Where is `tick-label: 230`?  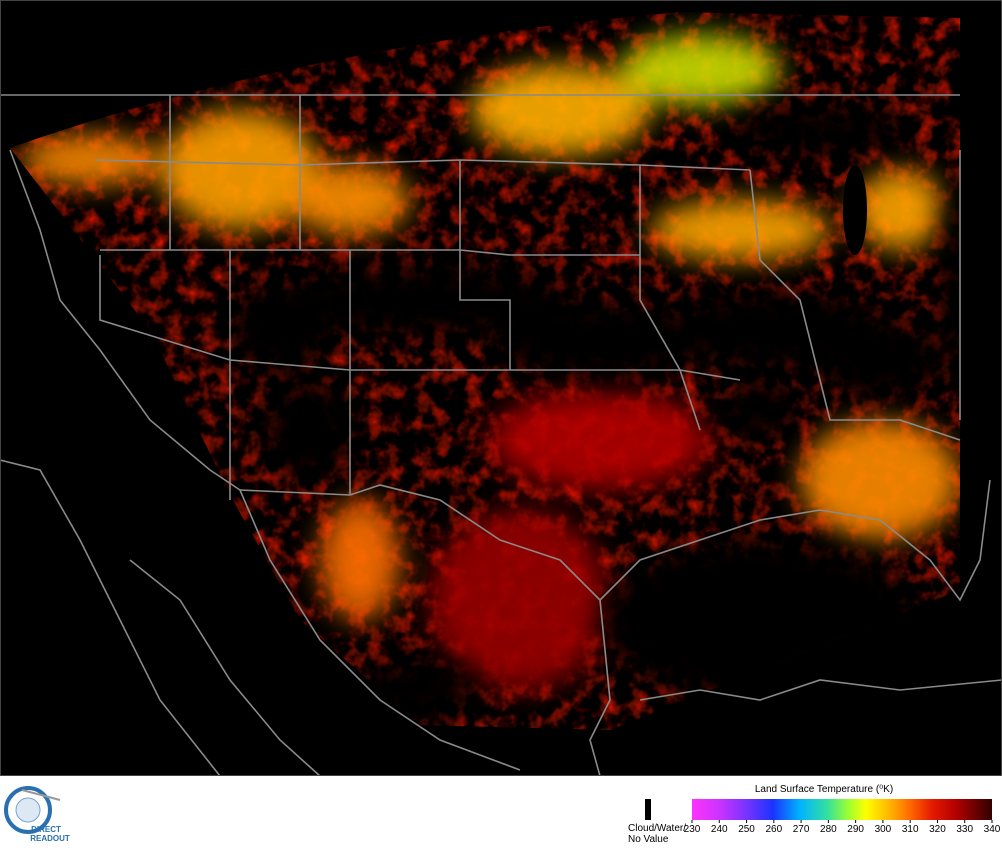 tick-label: 230 is located at coordinates (692, 829).